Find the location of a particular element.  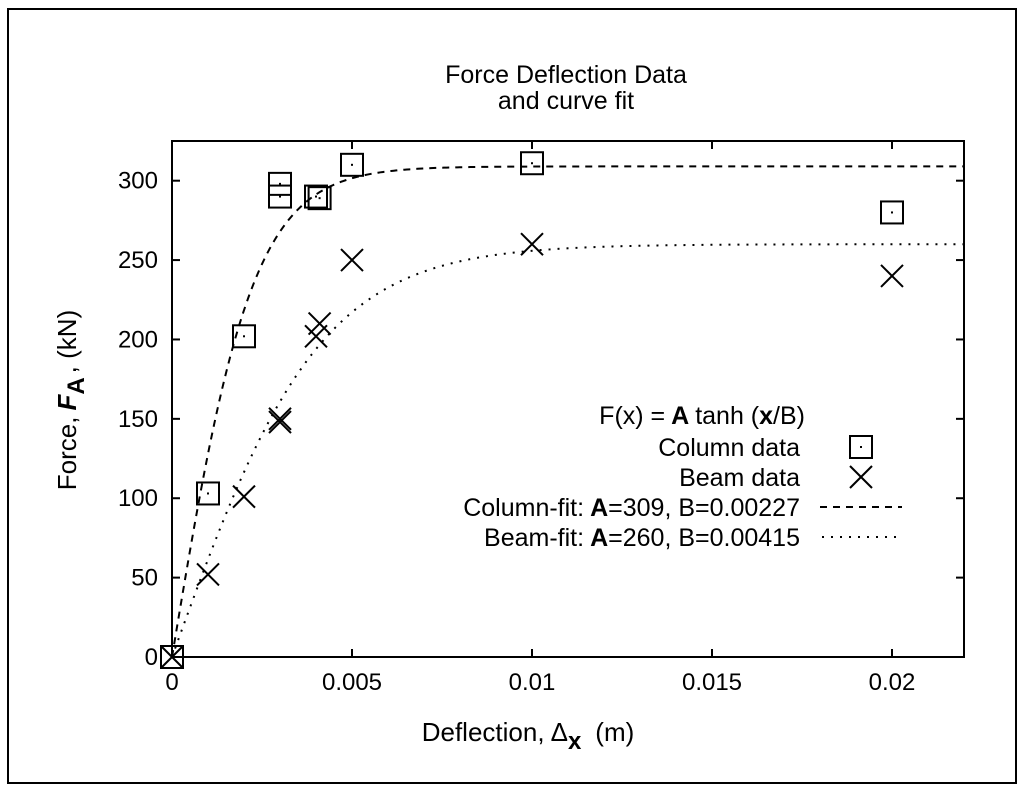

x-axis-label-symbol: Δ is located at coordinates (559, 732).